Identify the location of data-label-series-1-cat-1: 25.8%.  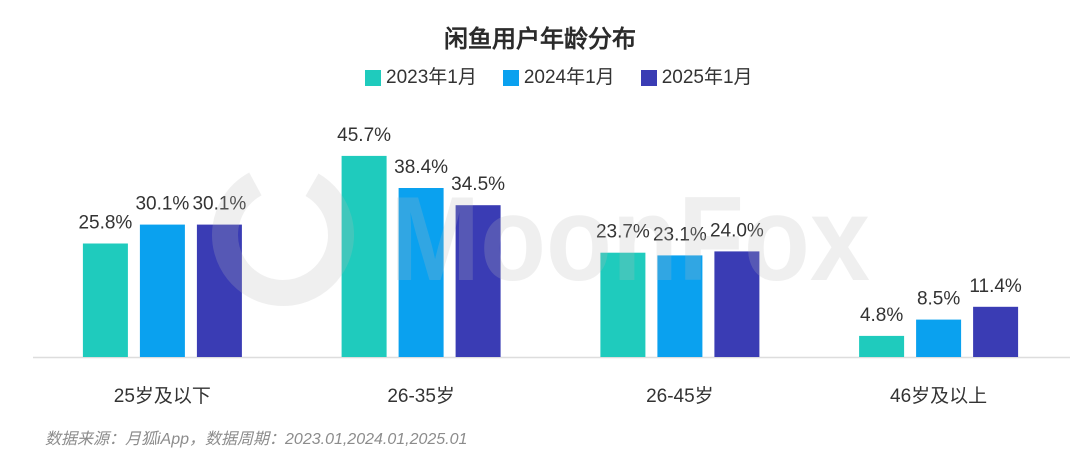
(105, 223).